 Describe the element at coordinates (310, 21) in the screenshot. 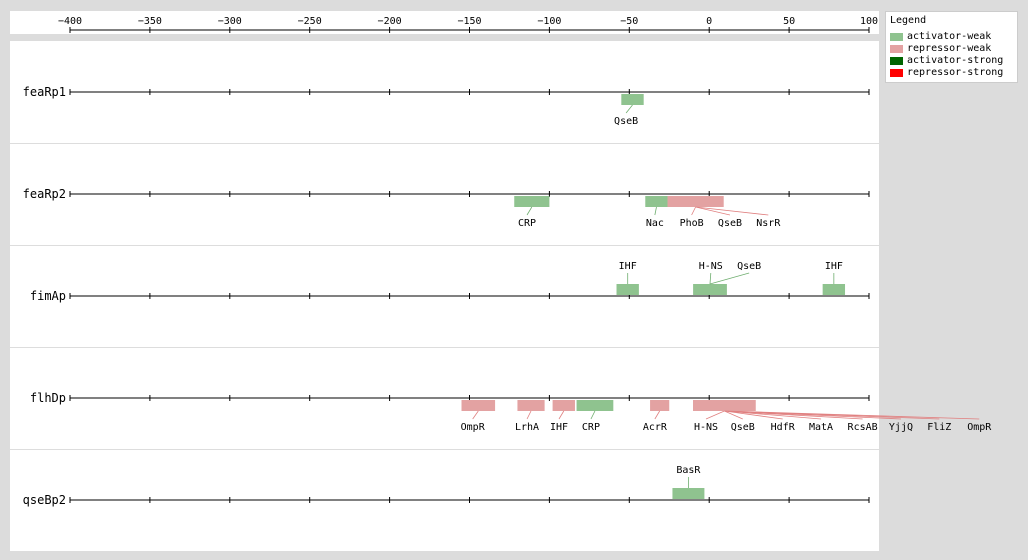

I see `axis-tick-label: −250` at that location.